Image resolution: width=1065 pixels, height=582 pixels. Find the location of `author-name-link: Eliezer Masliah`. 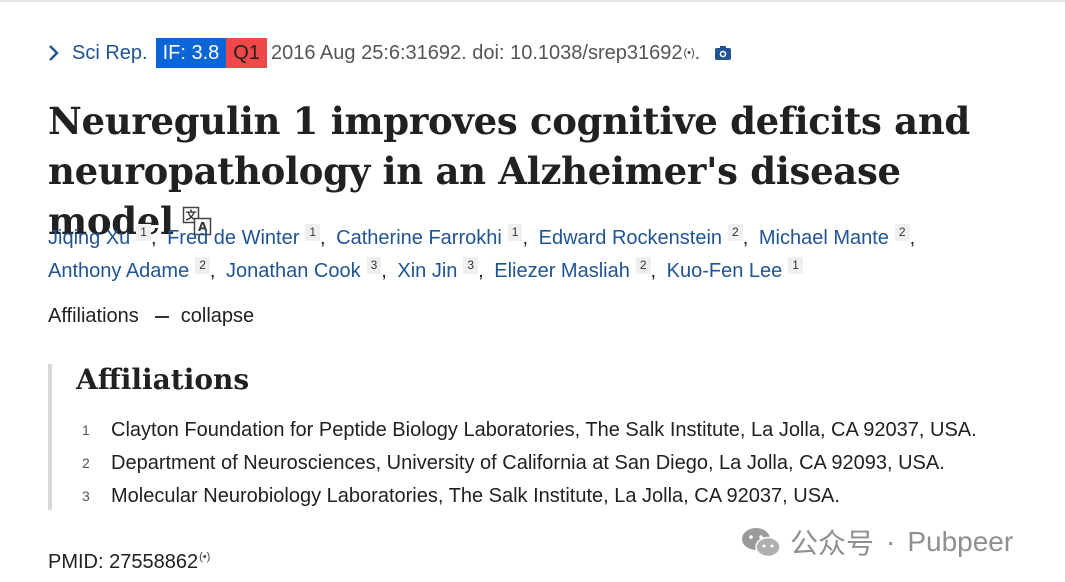

author-name-link: Eliezer Masliah is located at coordinates (562, 271).